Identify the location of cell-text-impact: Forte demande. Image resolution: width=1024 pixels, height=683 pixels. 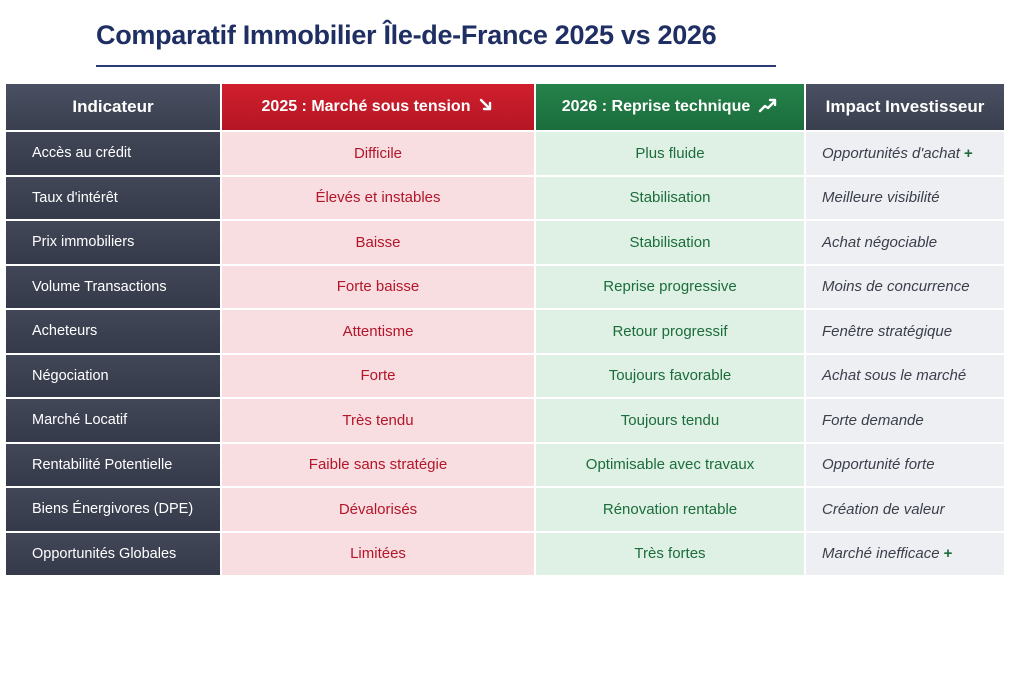
(873, 420).